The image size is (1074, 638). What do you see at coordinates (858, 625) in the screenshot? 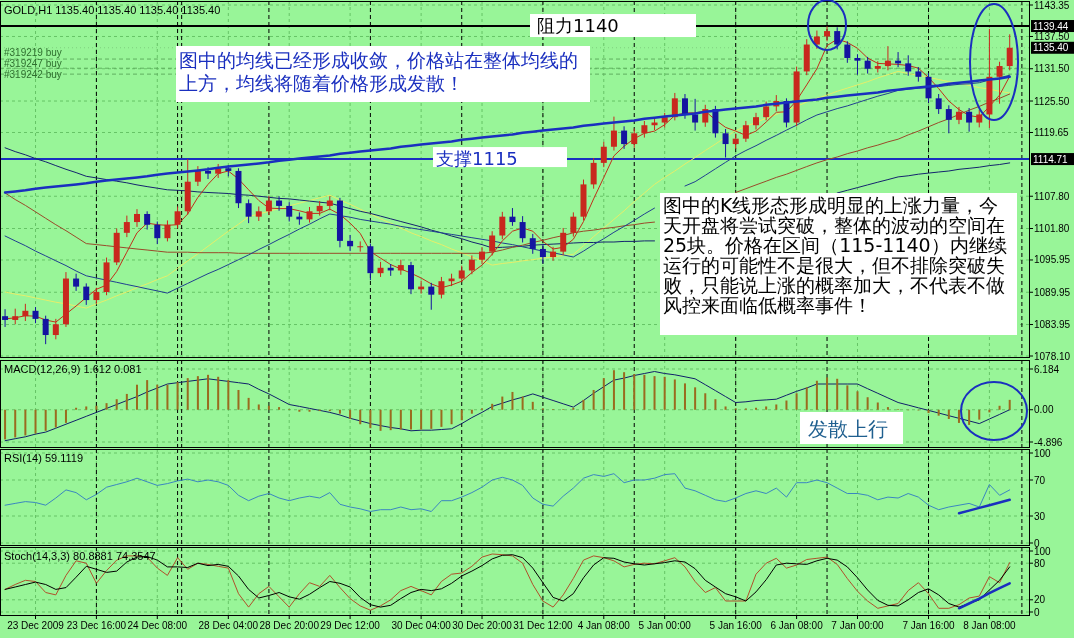
I see `x-tick-label: 7 Jan 00:00` at bounding box center [858, 625].